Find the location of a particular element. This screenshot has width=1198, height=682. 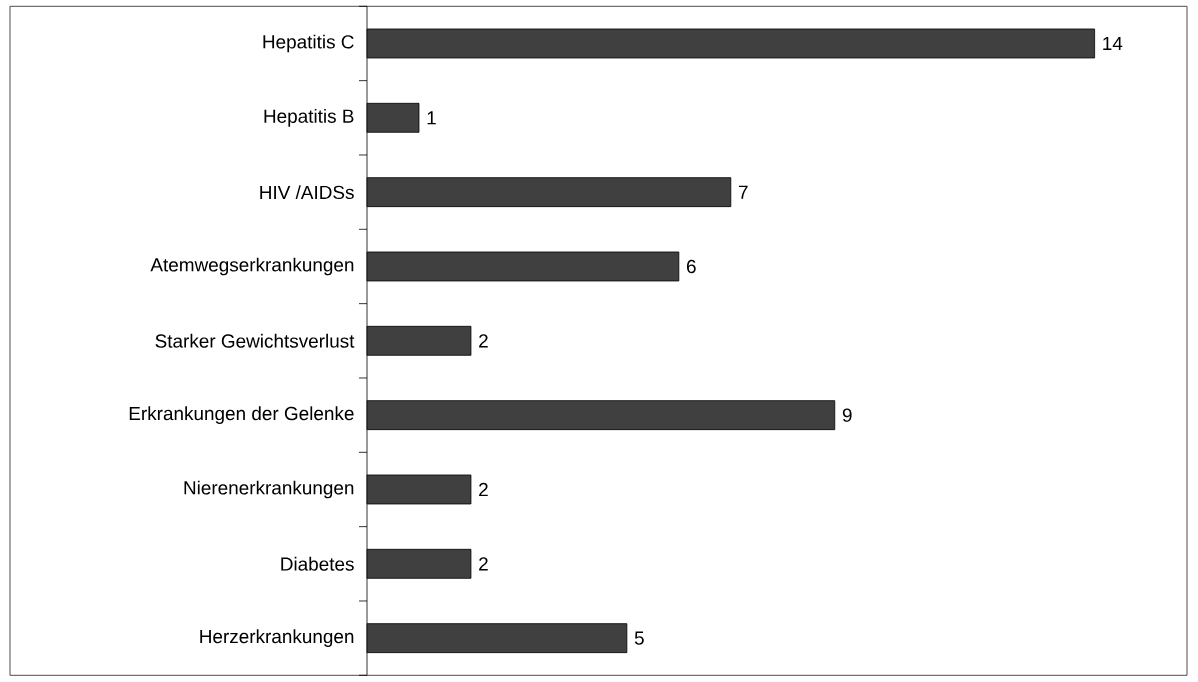

data-label: 1 is located at coordinates (431, 118).